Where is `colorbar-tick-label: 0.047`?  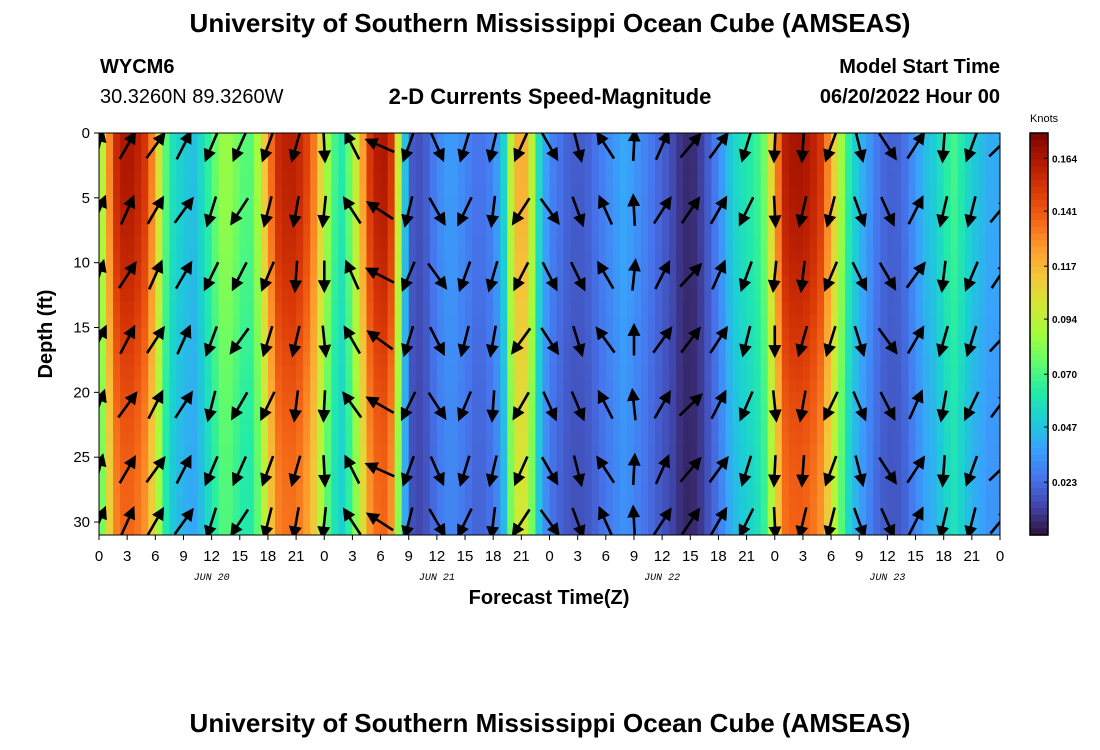 colorbar-tick-label: 0.047 is located at coordinates (1064, 428).